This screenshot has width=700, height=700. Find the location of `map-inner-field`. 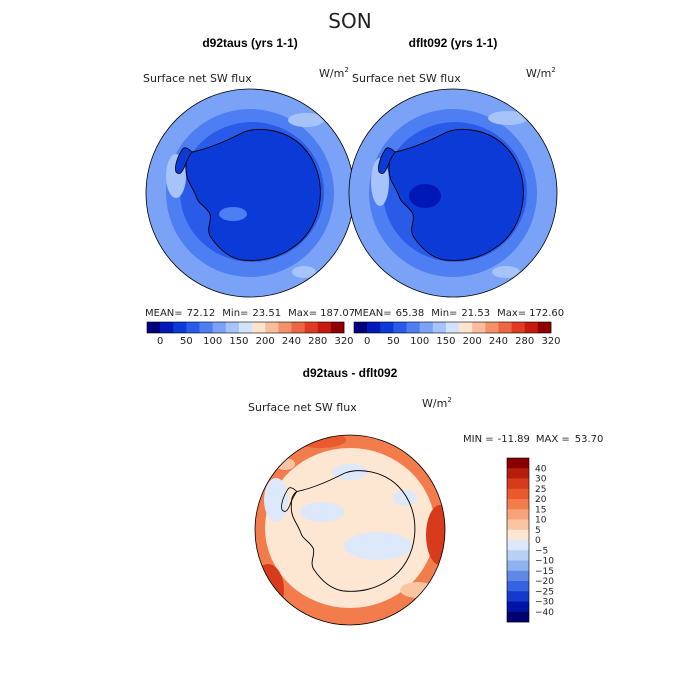

map-inner-field is located at coordinates (350, 528).